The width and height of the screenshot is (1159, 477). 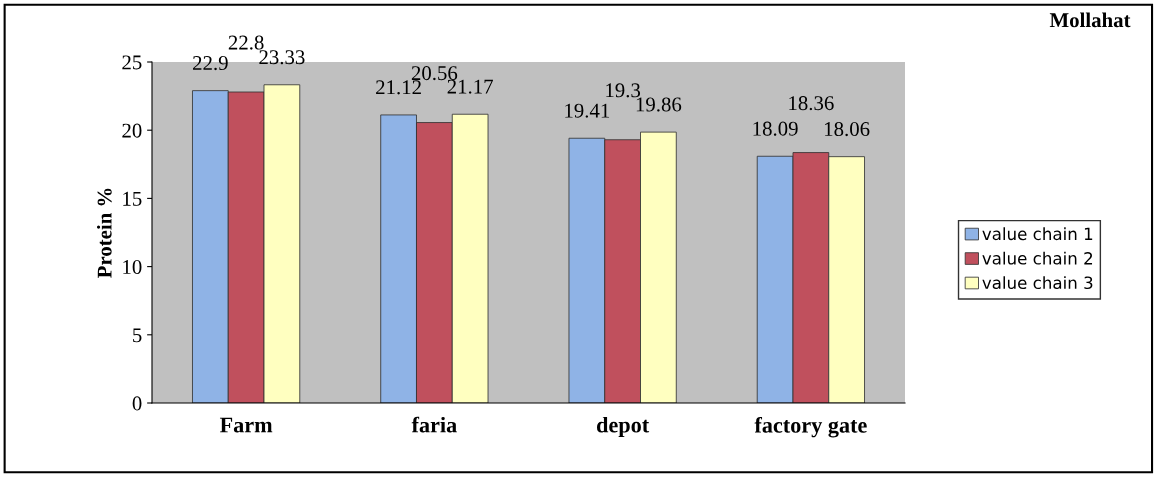 What do you see at coordinates (246, 42) in the screenshot?
I see `data-label: 22.8` at bounding box center [246, 42].